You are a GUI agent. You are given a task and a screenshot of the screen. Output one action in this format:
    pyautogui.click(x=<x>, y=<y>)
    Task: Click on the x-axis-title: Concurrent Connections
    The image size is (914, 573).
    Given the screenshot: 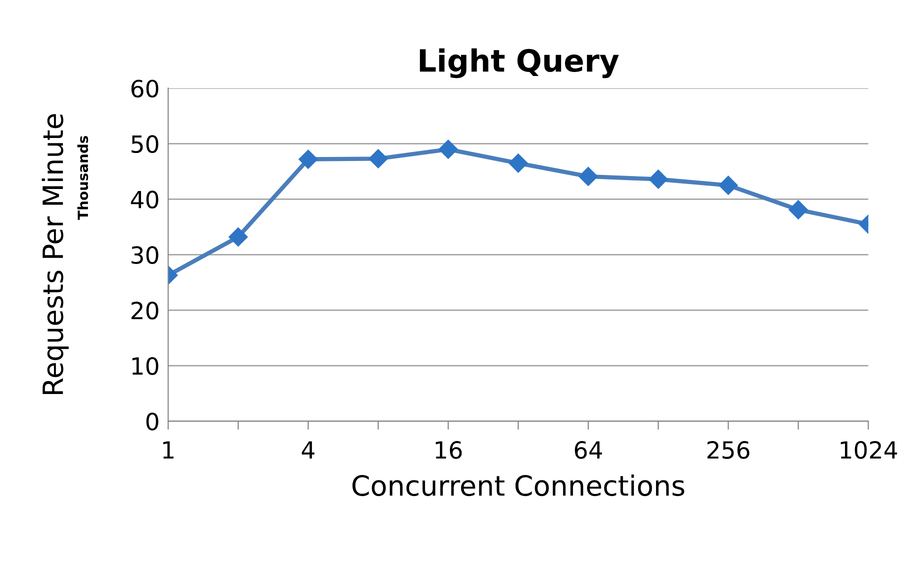 What is the action you would take?
    pyautogui.click(x=518, y=485)
    